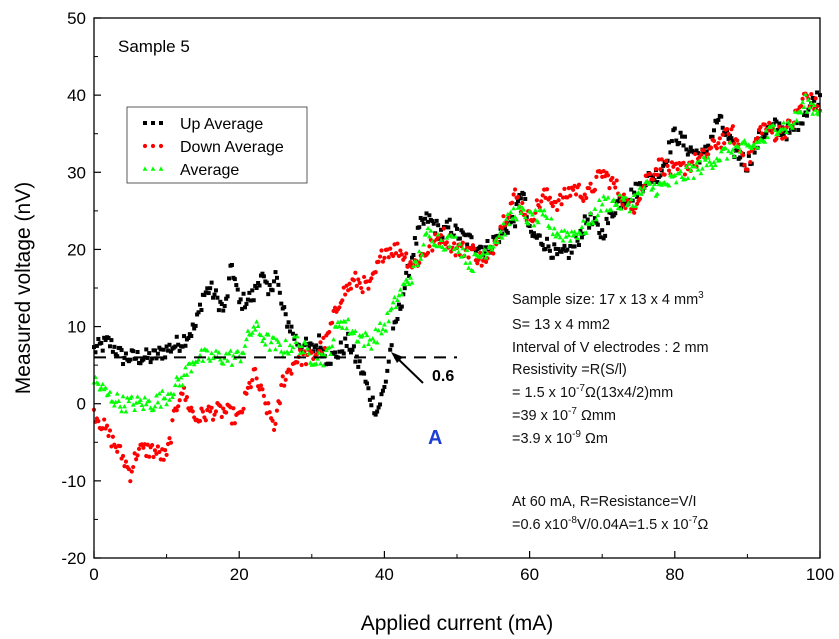 The width and height of the screenshot is (839, 639). What do you see at coordinates (674, 574) in the screenshot?
I see `x-tick-label: 80` at bounding box center [674, 574].